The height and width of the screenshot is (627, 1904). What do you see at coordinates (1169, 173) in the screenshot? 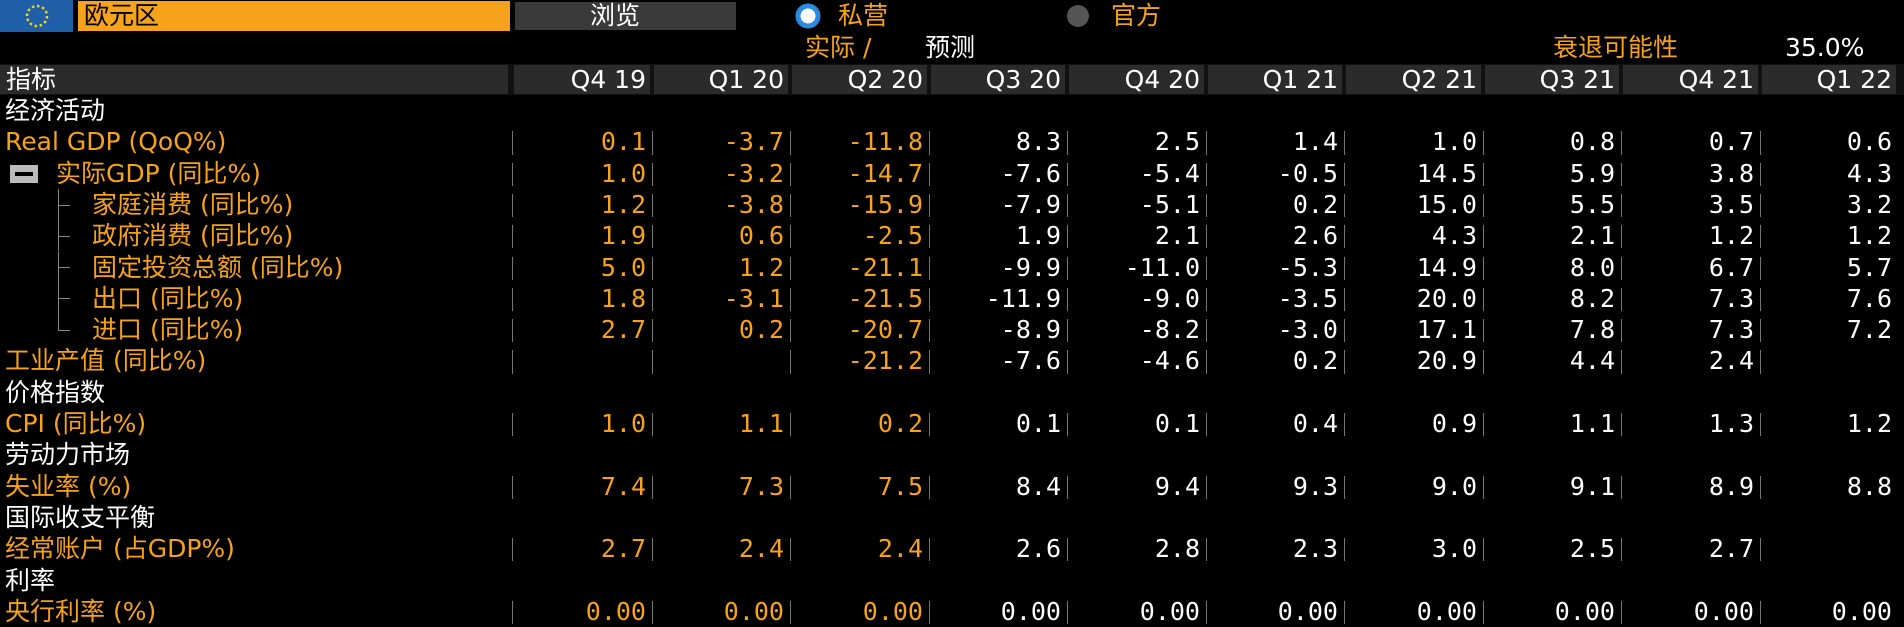
I see `cell-value: -5.4` at bounding box center [1169, 173].